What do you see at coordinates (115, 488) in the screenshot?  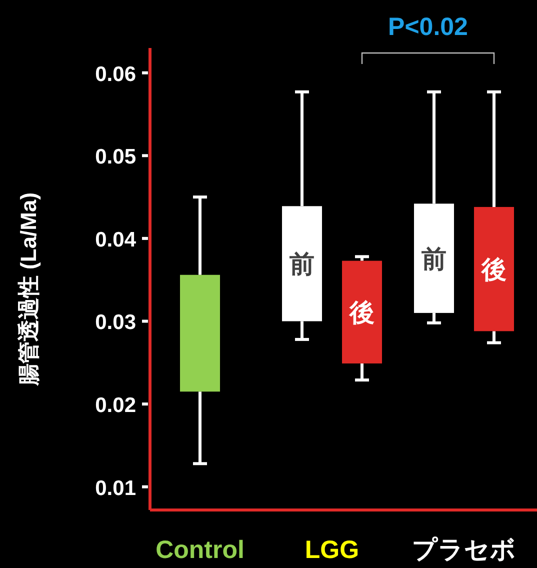 I see `y-tick-label: 0.01` at bounding box center [115, 488].